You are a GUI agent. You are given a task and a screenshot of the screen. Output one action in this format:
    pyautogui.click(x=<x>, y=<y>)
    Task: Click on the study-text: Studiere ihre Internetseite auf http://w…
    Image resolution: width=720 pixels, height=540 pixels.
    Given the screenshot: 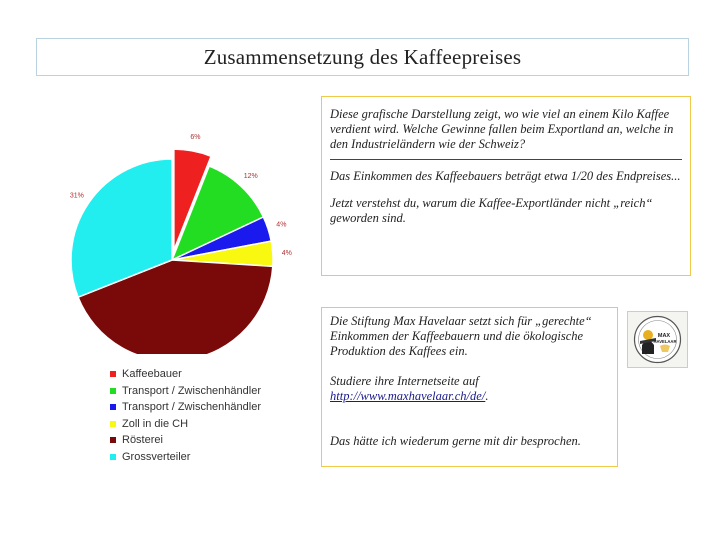 What is the action you would take?
    pyautogui.click(x=469, y=389)
    